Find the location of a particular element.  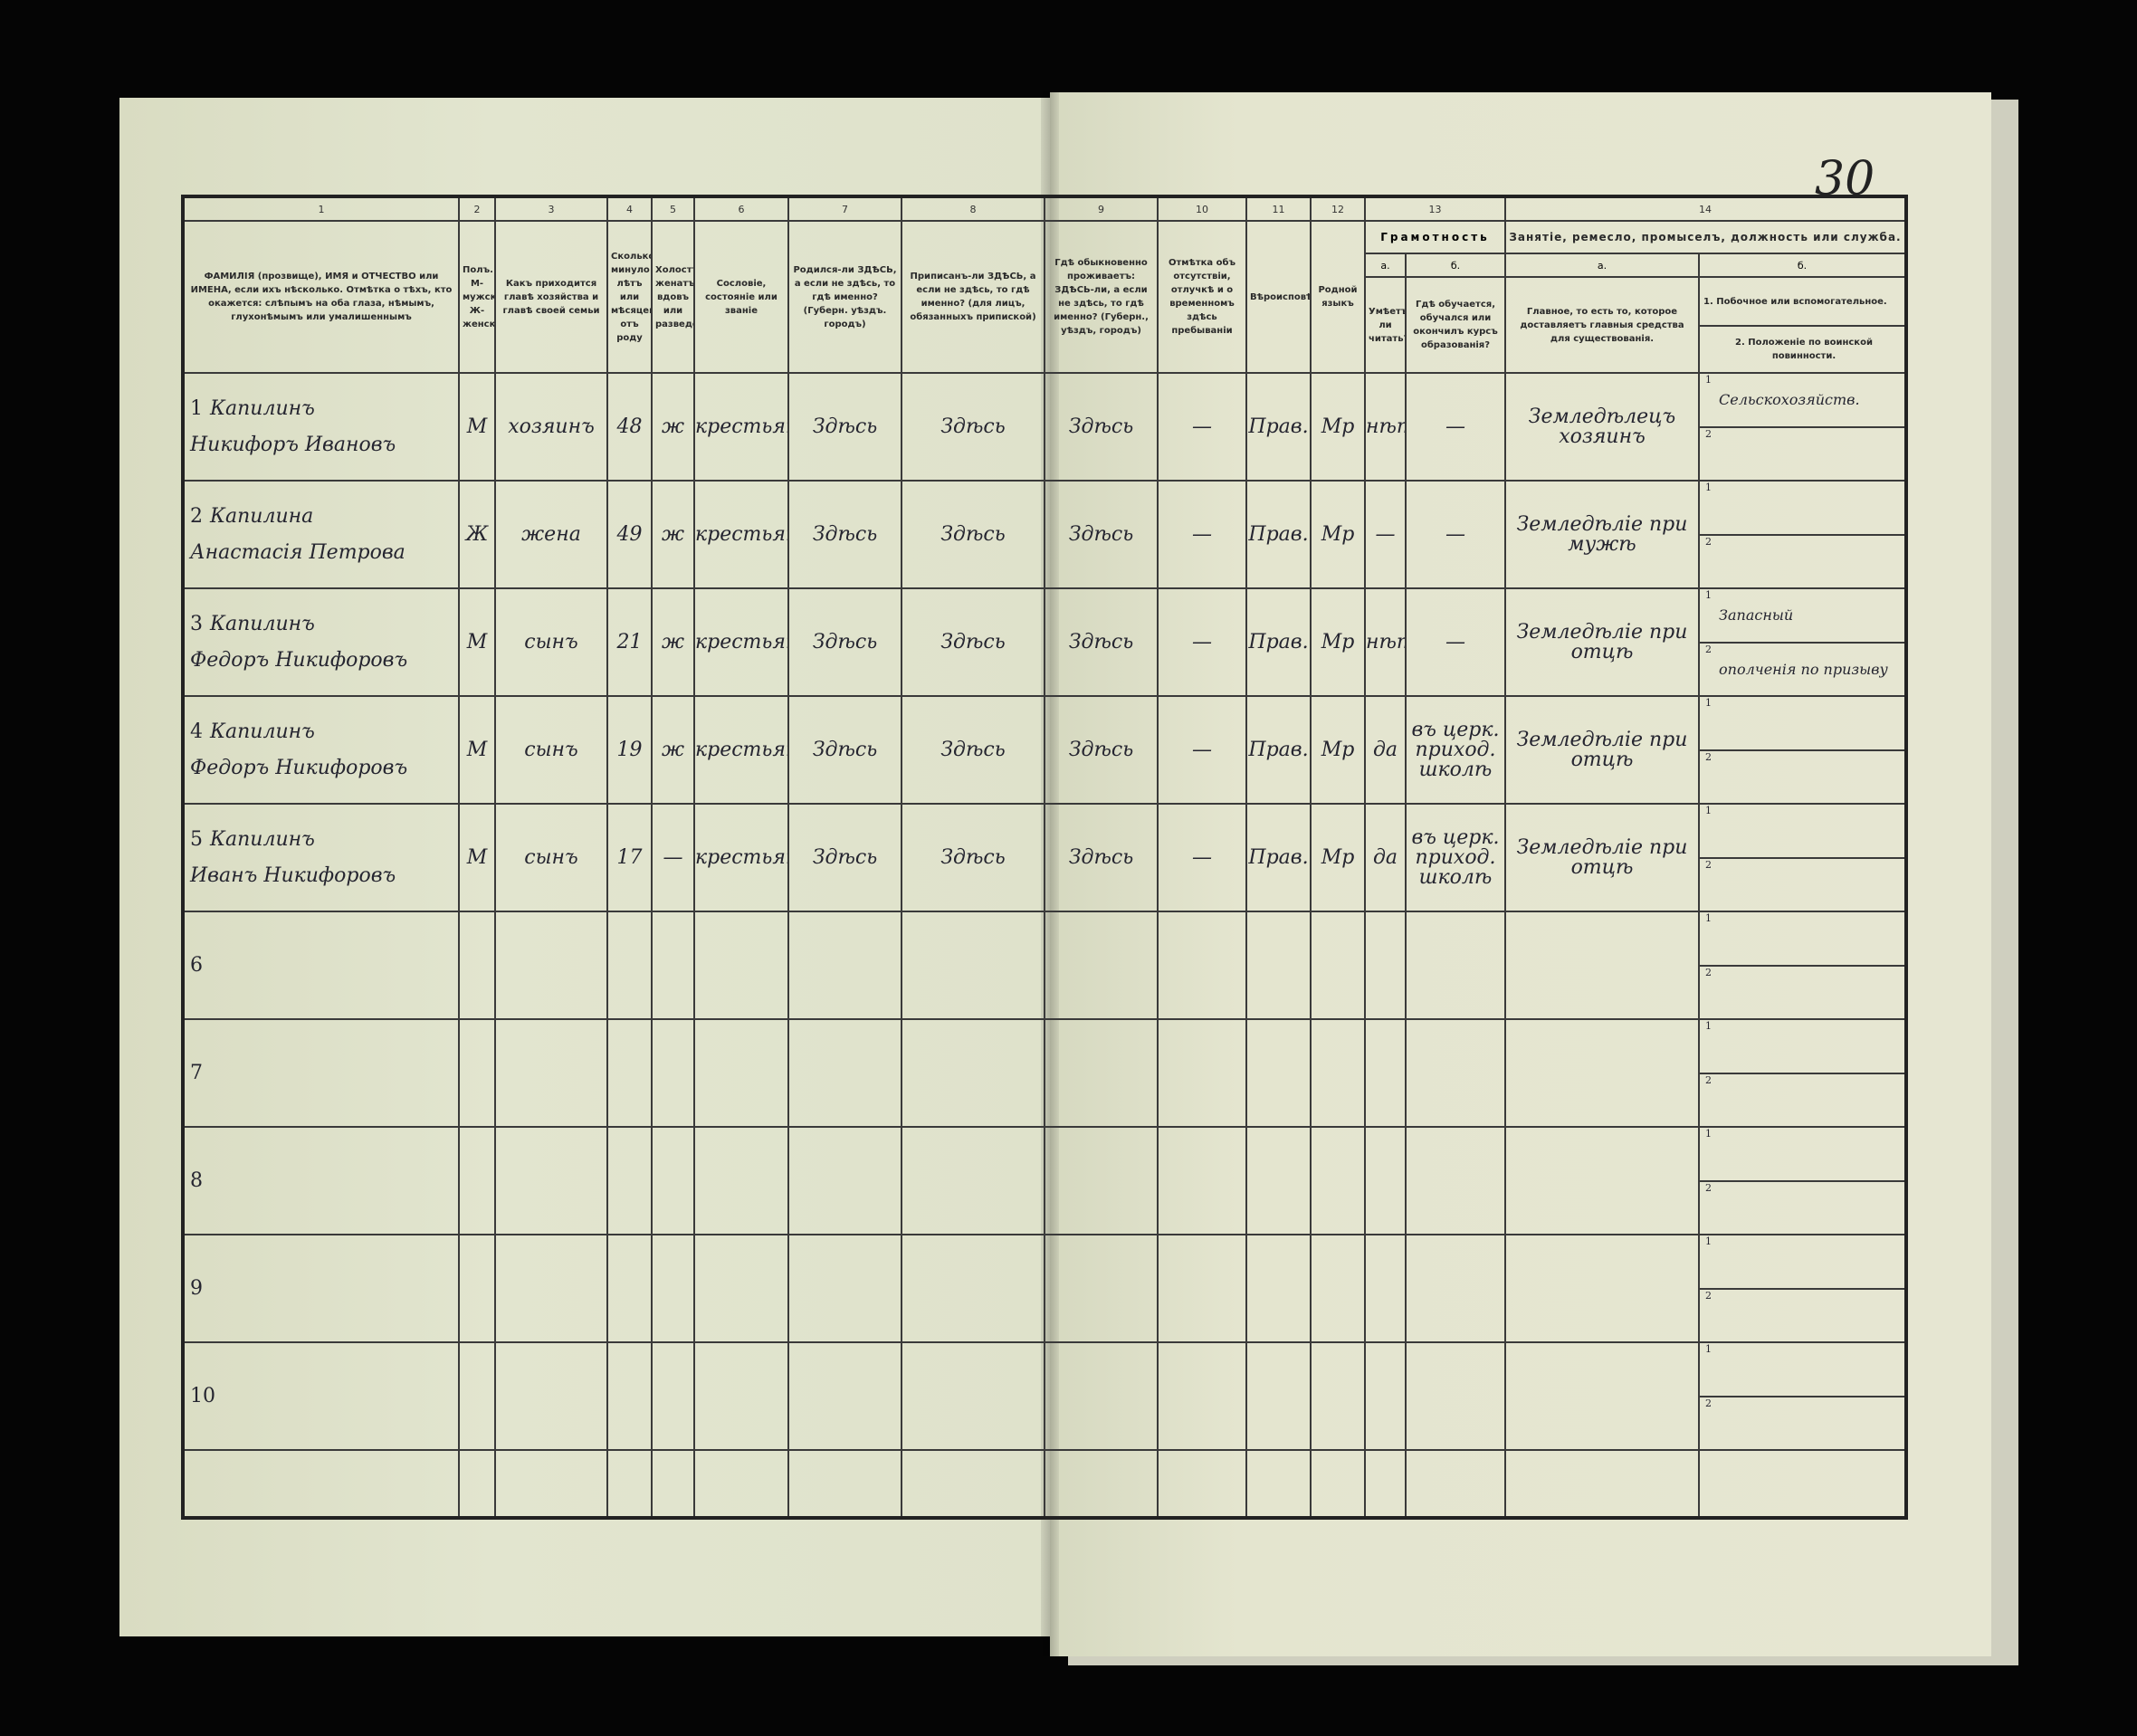

name-cell: 3 Капилинъ Федоръ Никифоровъ is located at coordinates (321, 642).